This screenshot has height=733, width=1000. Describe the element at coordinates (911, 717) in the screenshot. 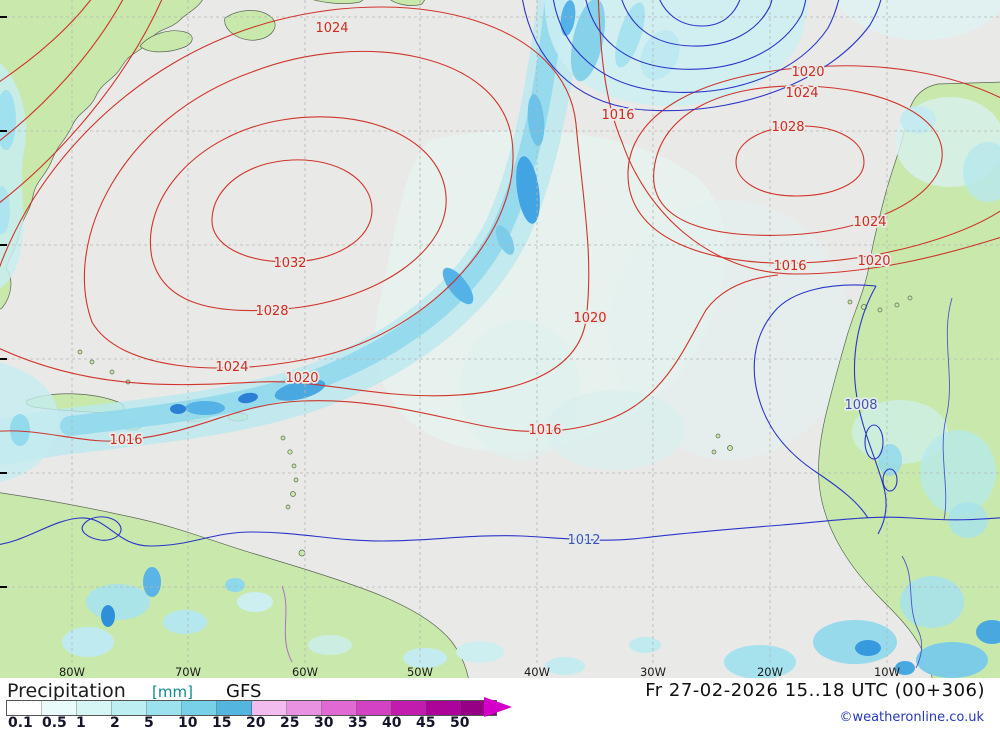

I see `copyright-link: ©weatheronline.co.uk` at that location.